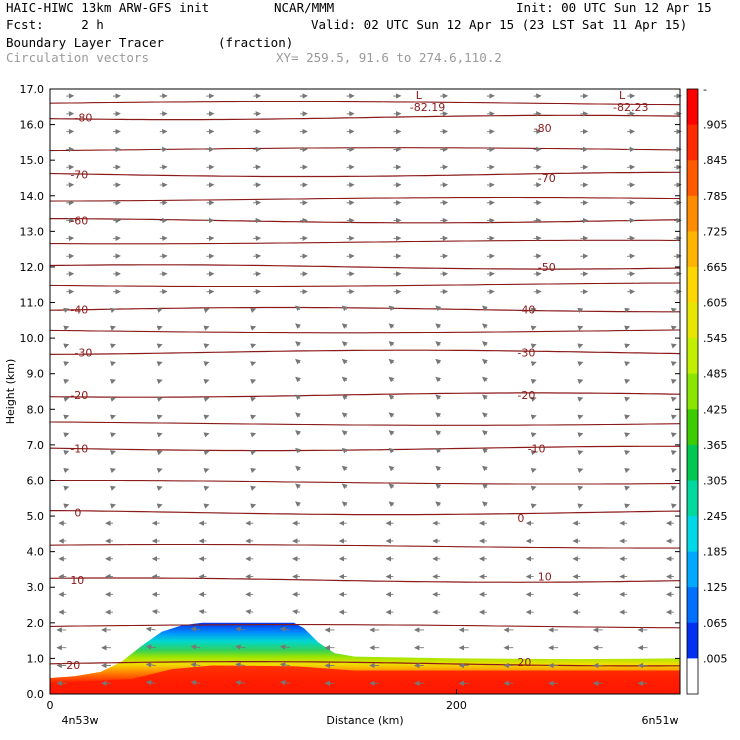  I want to click on tracer-core, so click(365, 679).